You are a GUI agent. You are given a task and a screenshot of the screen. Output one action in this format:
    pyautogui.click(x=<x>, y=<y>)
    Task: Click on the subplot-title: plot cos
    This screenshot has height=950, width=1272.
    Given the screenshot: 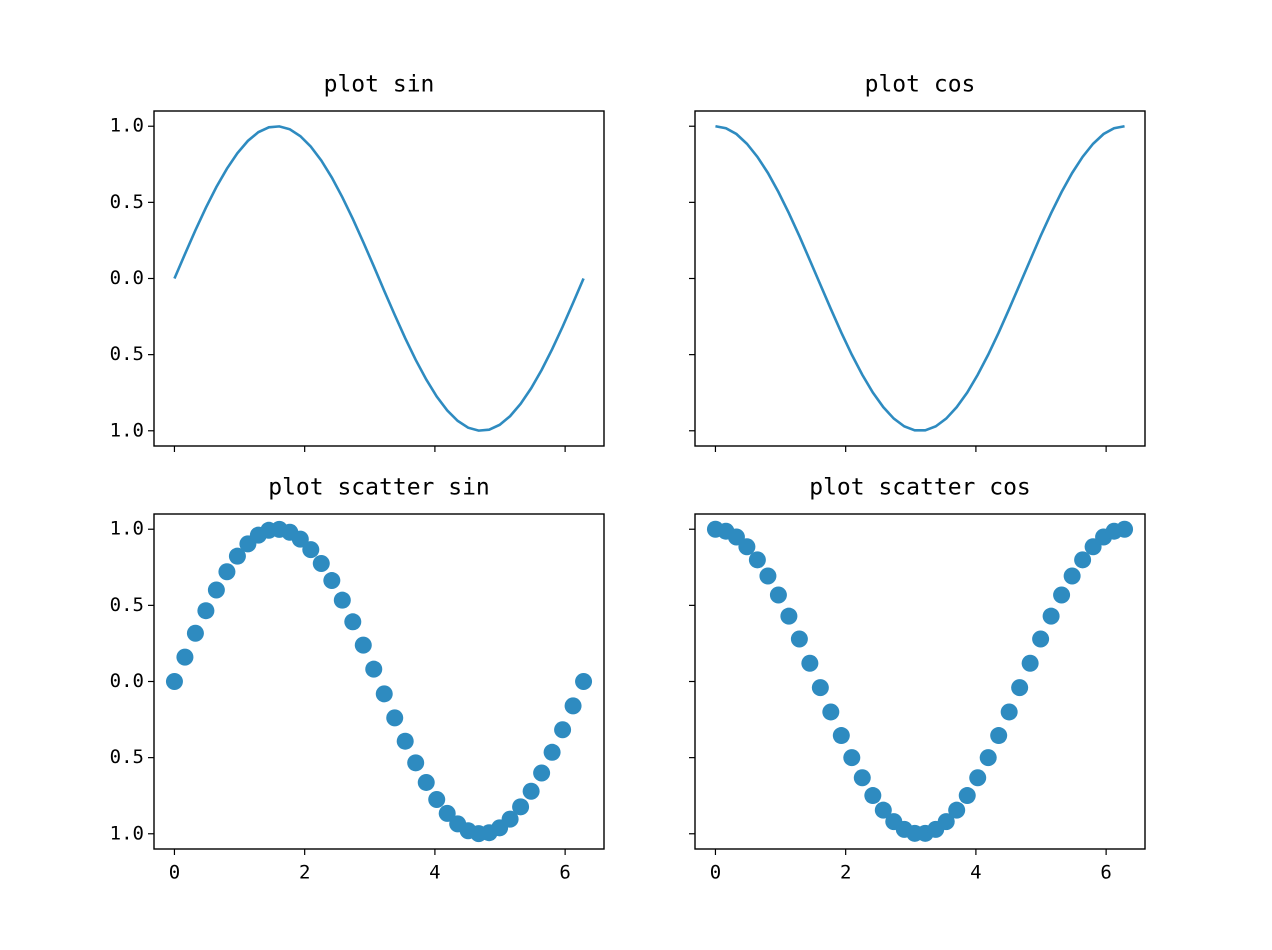 What is the action you would take?
    pyautogui.click(x=920, y=85)
    